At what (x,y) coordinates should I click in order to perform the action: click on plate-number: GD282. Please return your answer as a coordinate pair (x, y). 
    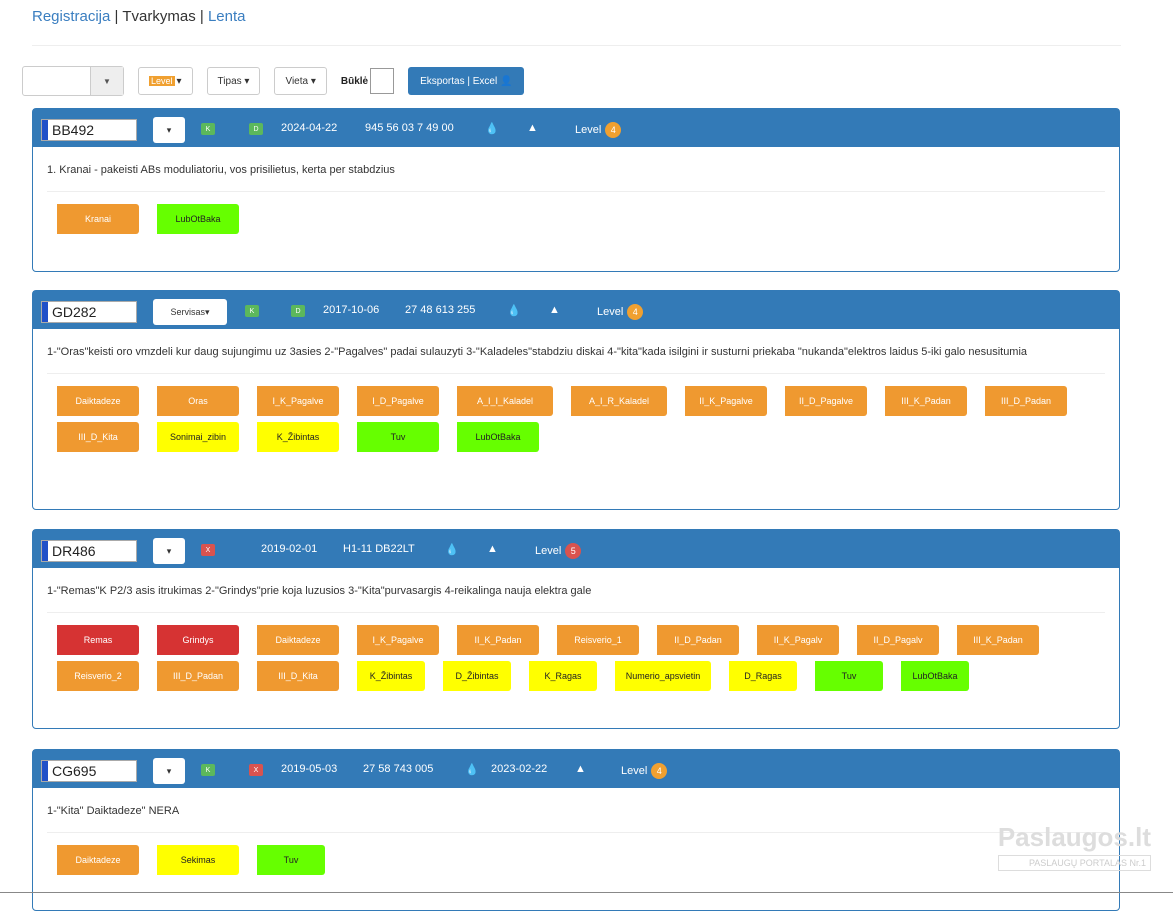
    Looking at the image, I should click on (74, 312).